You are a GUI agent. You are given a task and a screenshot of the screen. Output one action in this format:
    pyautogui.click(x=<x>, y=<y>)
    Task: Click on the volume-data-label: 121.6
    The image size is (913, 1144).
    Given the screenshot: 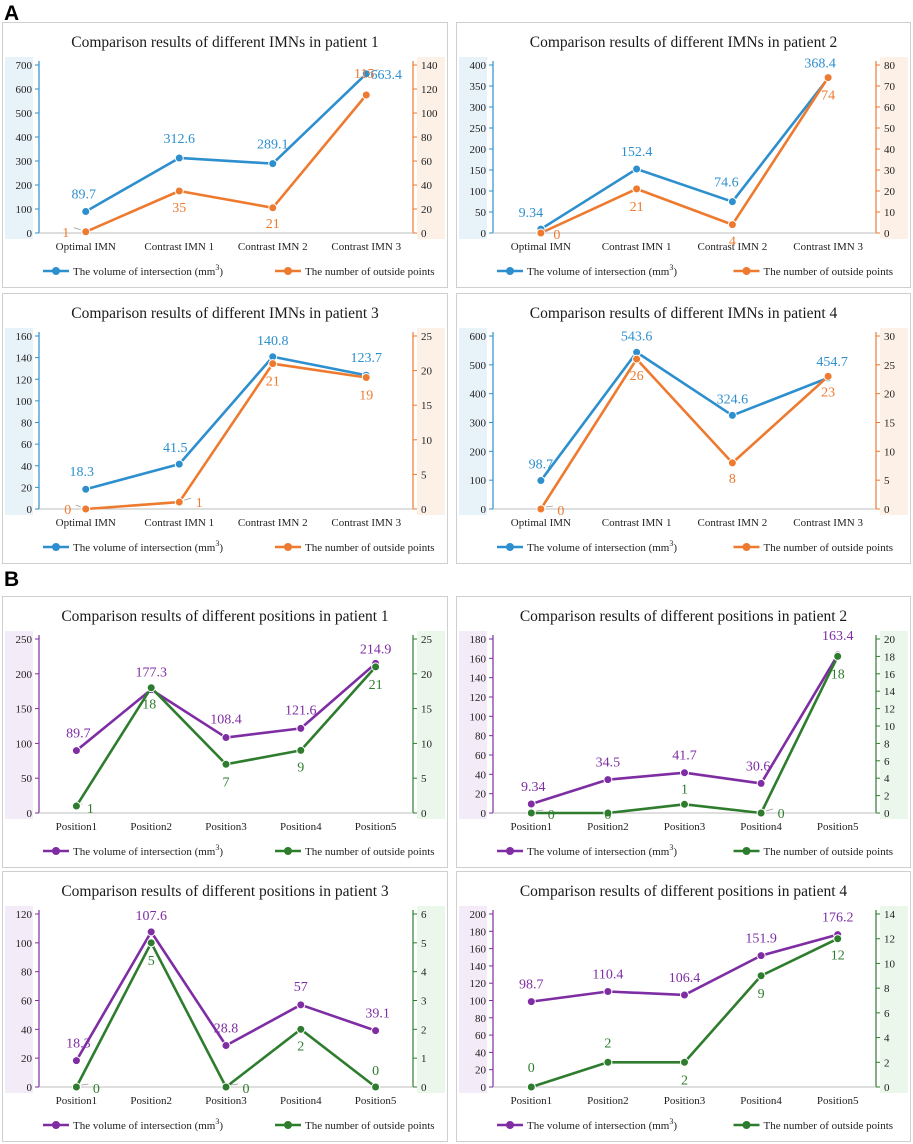 What is the action you would take?
    pyautogui.click(x=301, y=710)
    